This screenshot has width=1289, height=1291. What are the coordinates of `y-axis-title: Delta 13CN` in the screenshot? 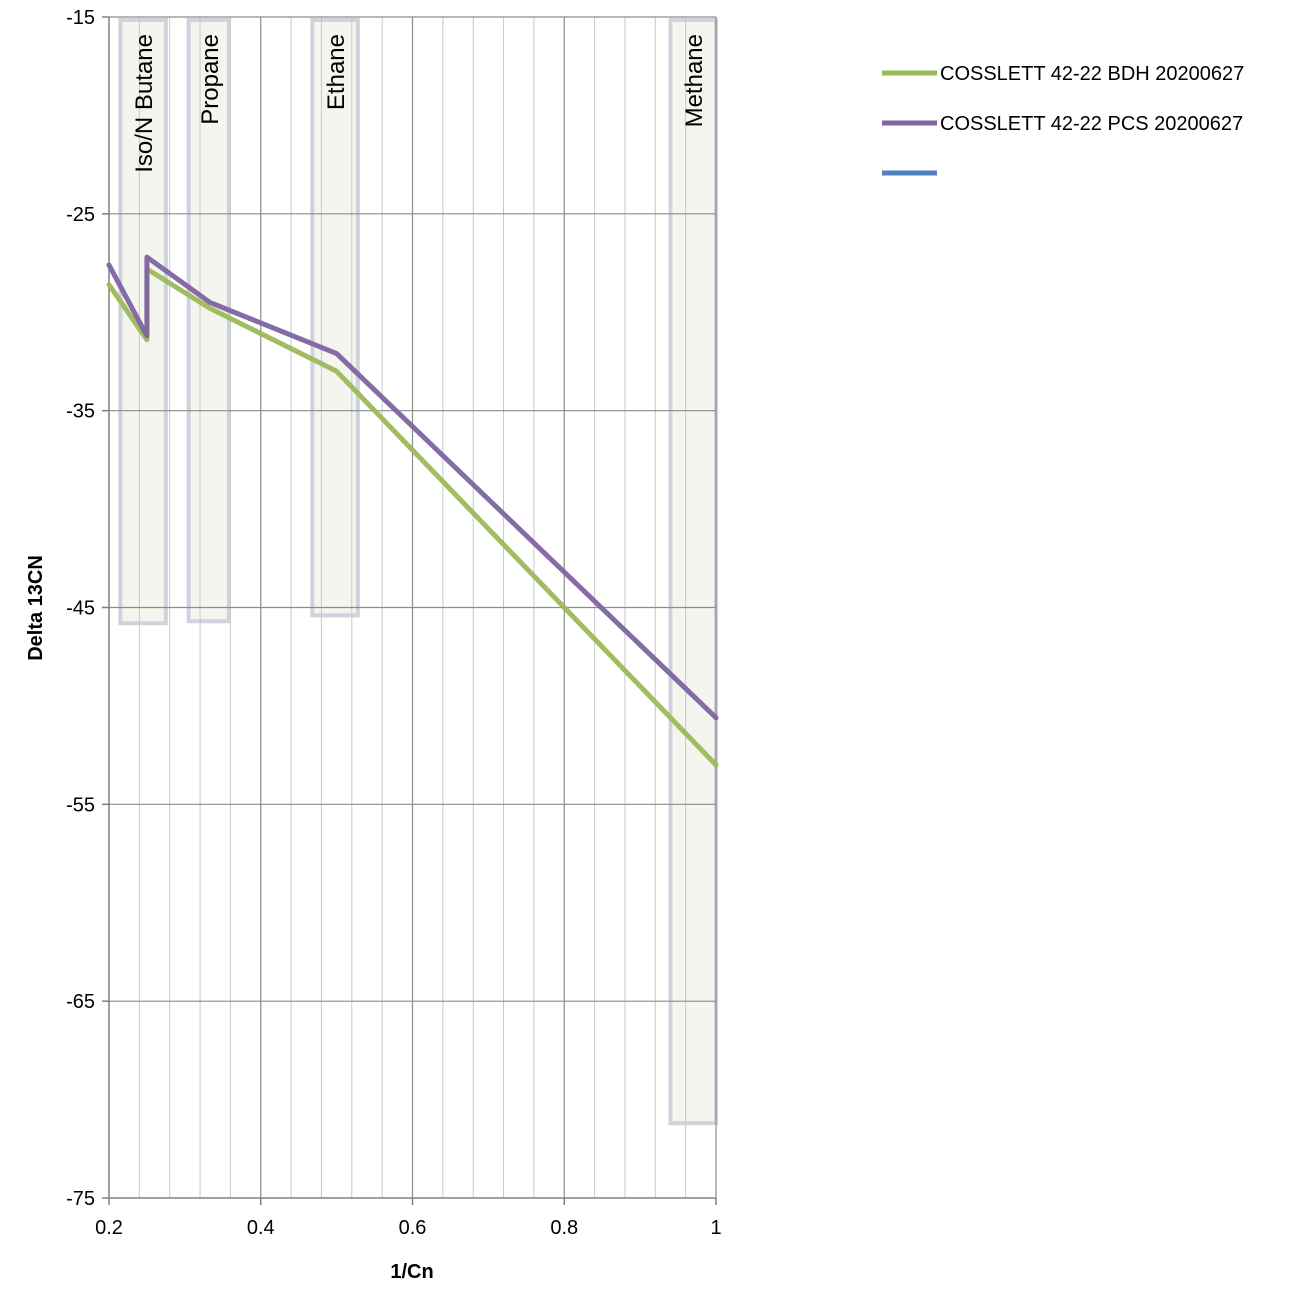 It's located at (36, 608).